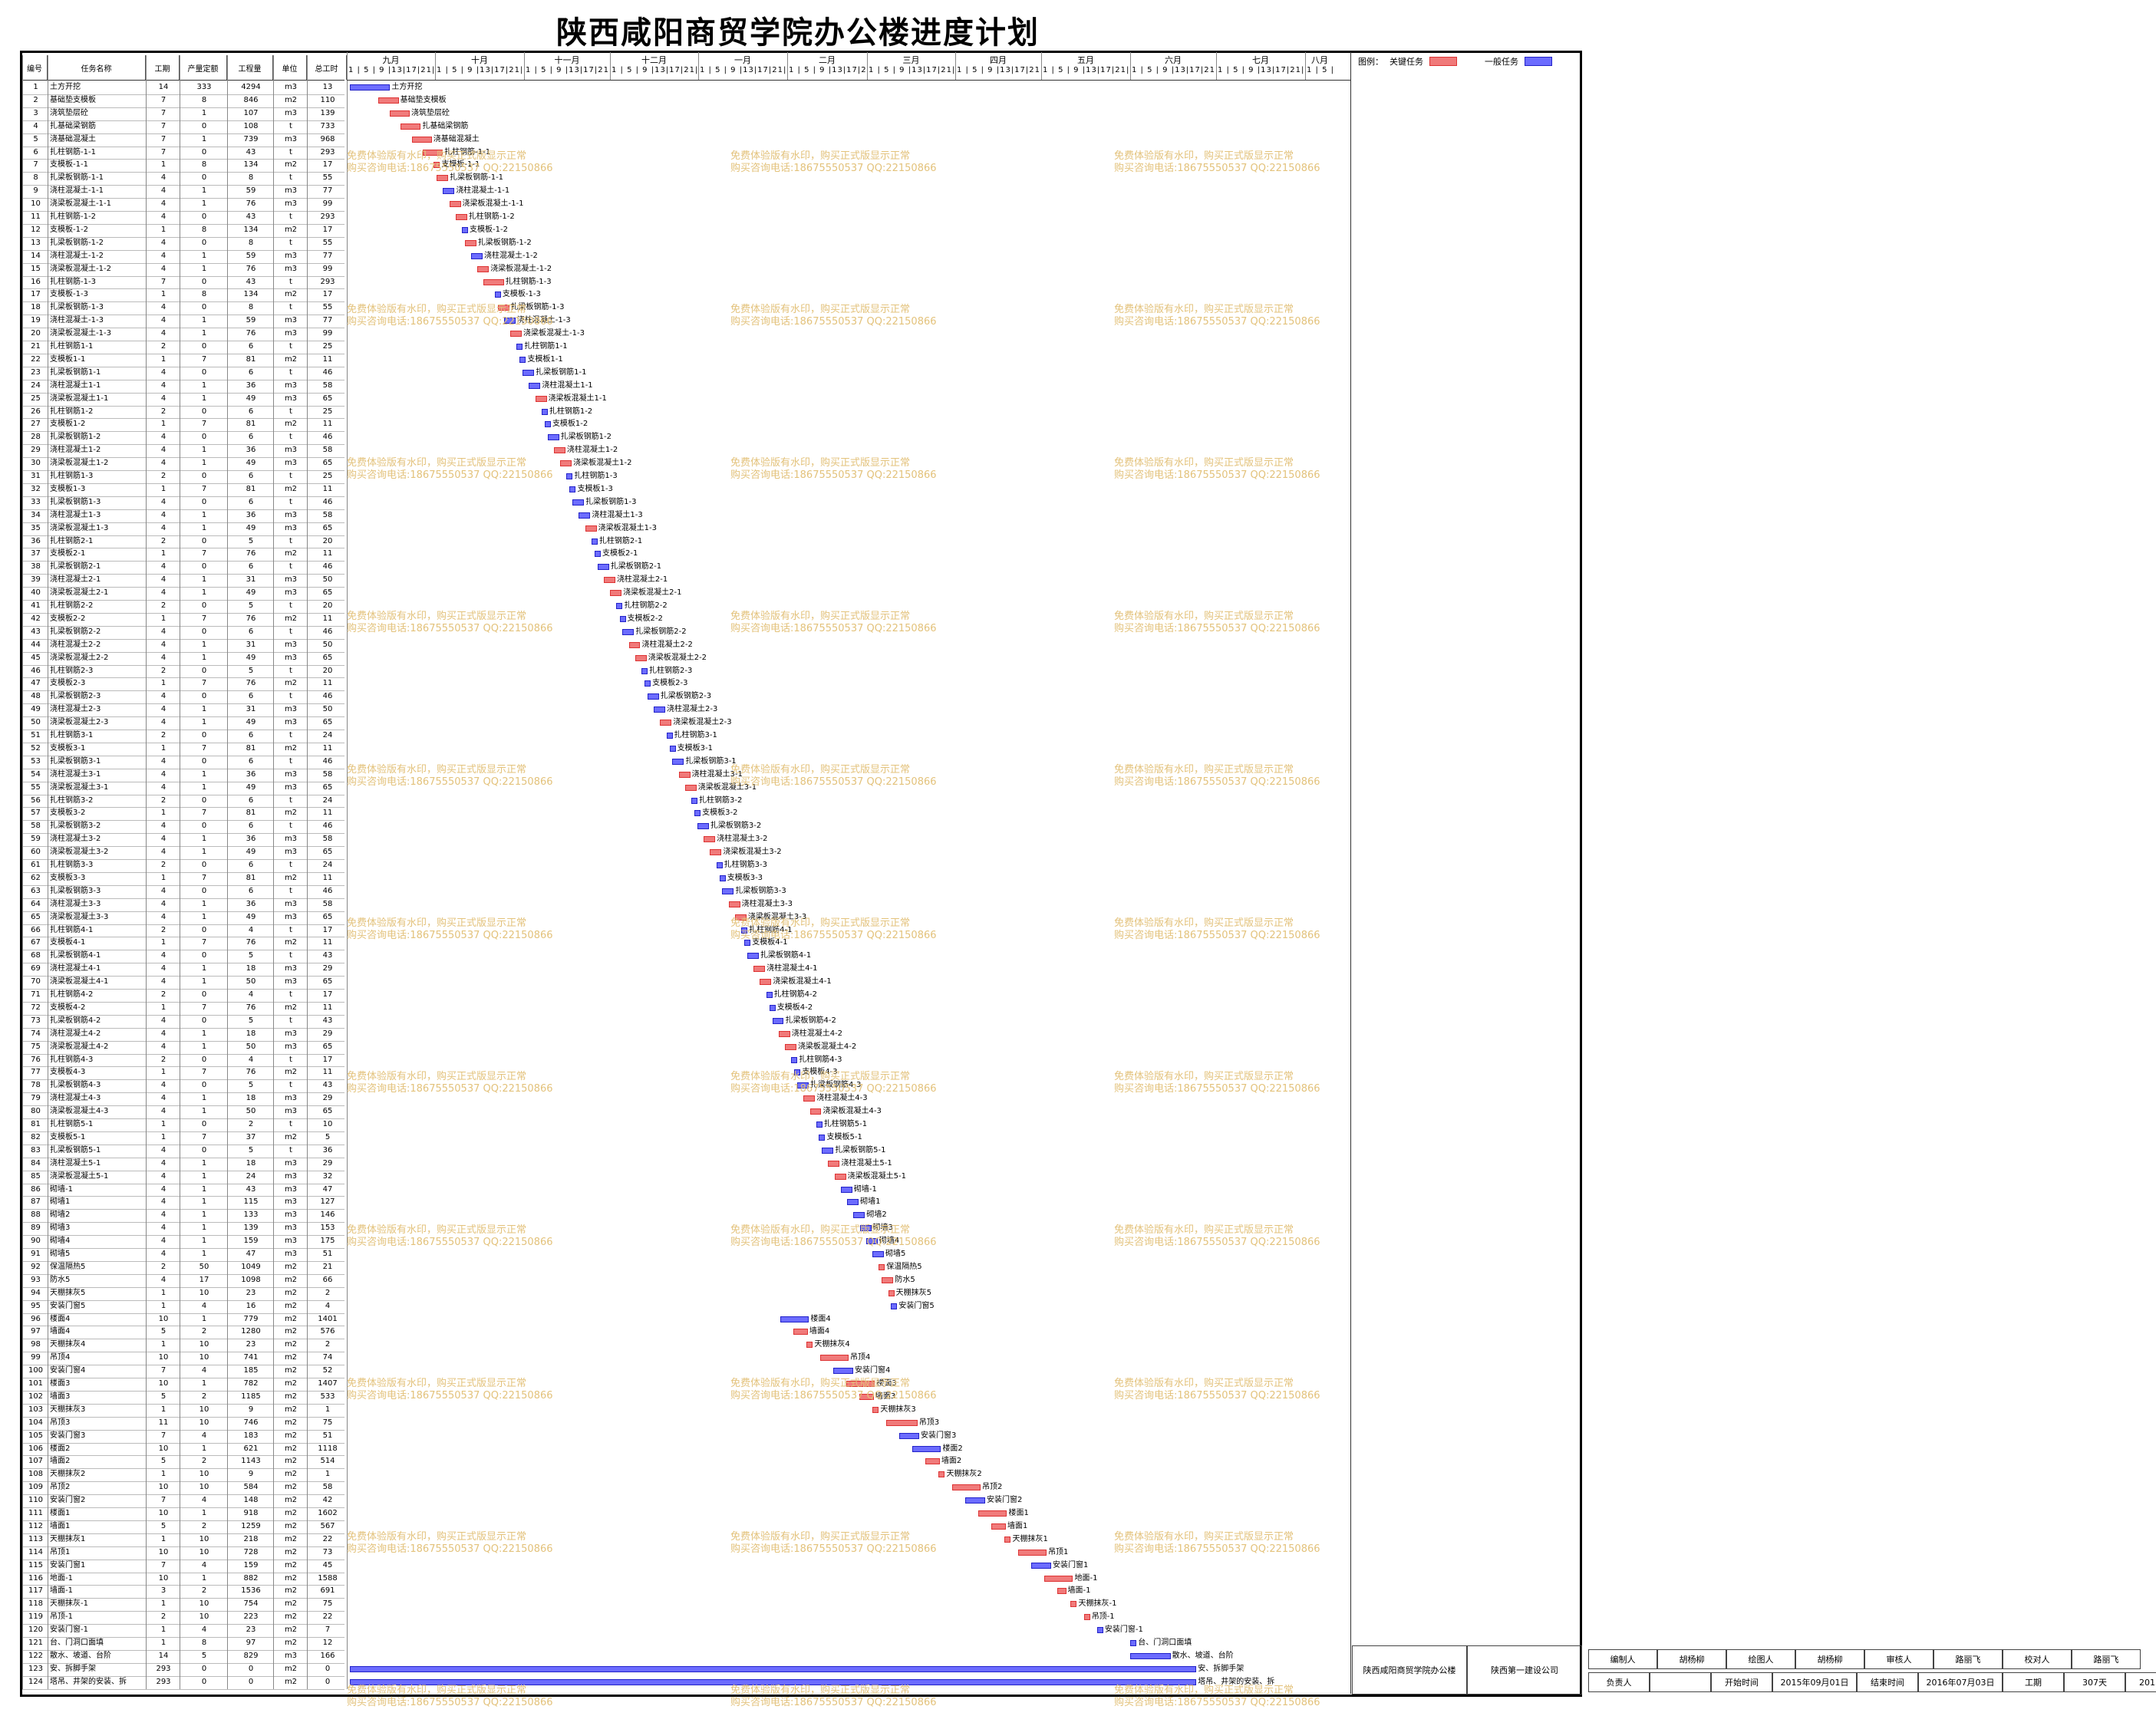 The image size is (2156, 1716). Describe the element at coordinates (327, 1462) in the screenshot. I see `table-cell: 514` at that location.